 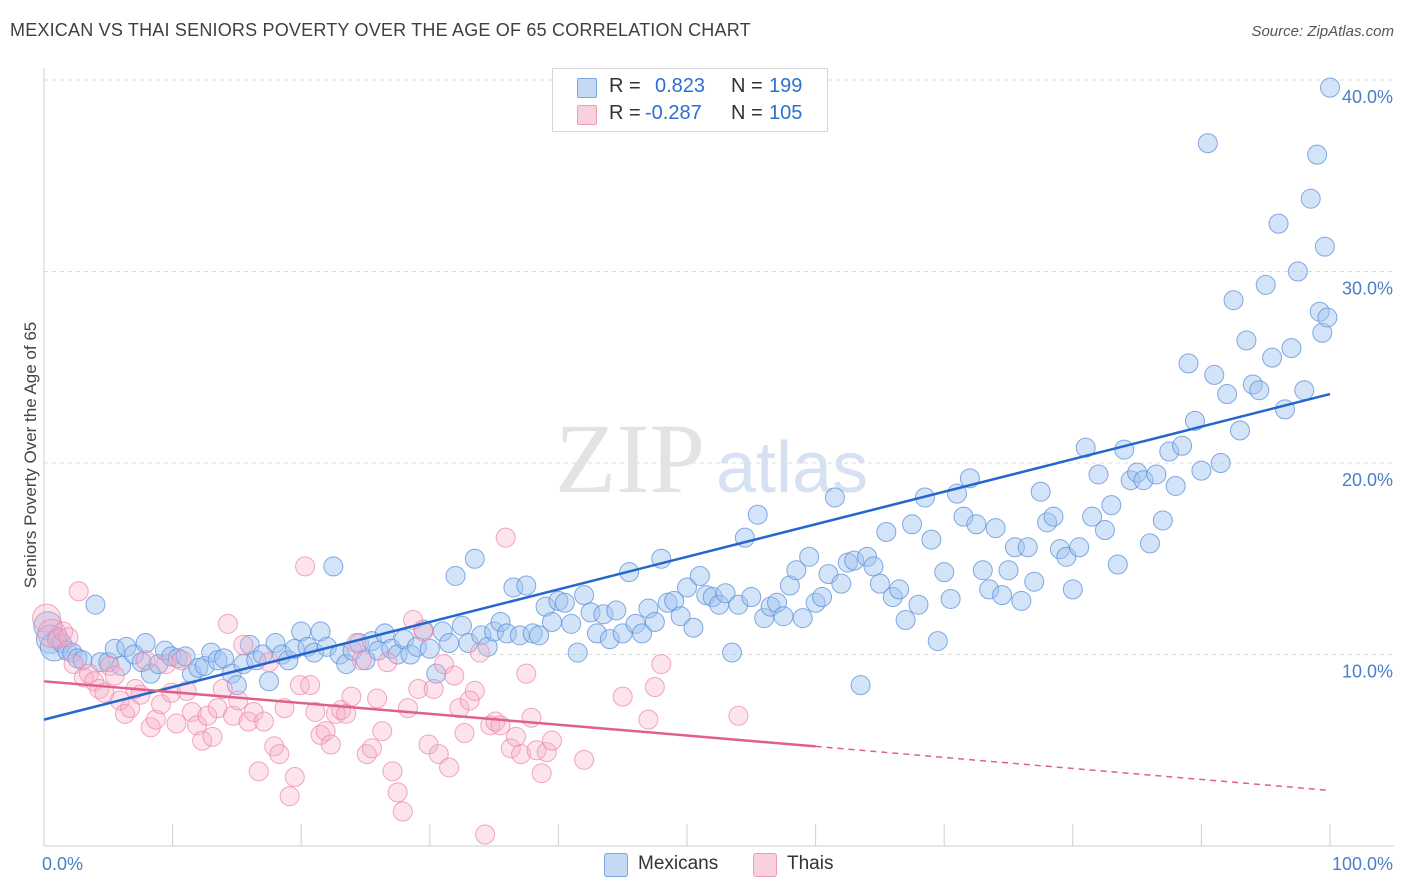 I want to click on stats-legend: R = 0.823 N = 199 R = -0.287 N = 105, so click(x=690, y=100).